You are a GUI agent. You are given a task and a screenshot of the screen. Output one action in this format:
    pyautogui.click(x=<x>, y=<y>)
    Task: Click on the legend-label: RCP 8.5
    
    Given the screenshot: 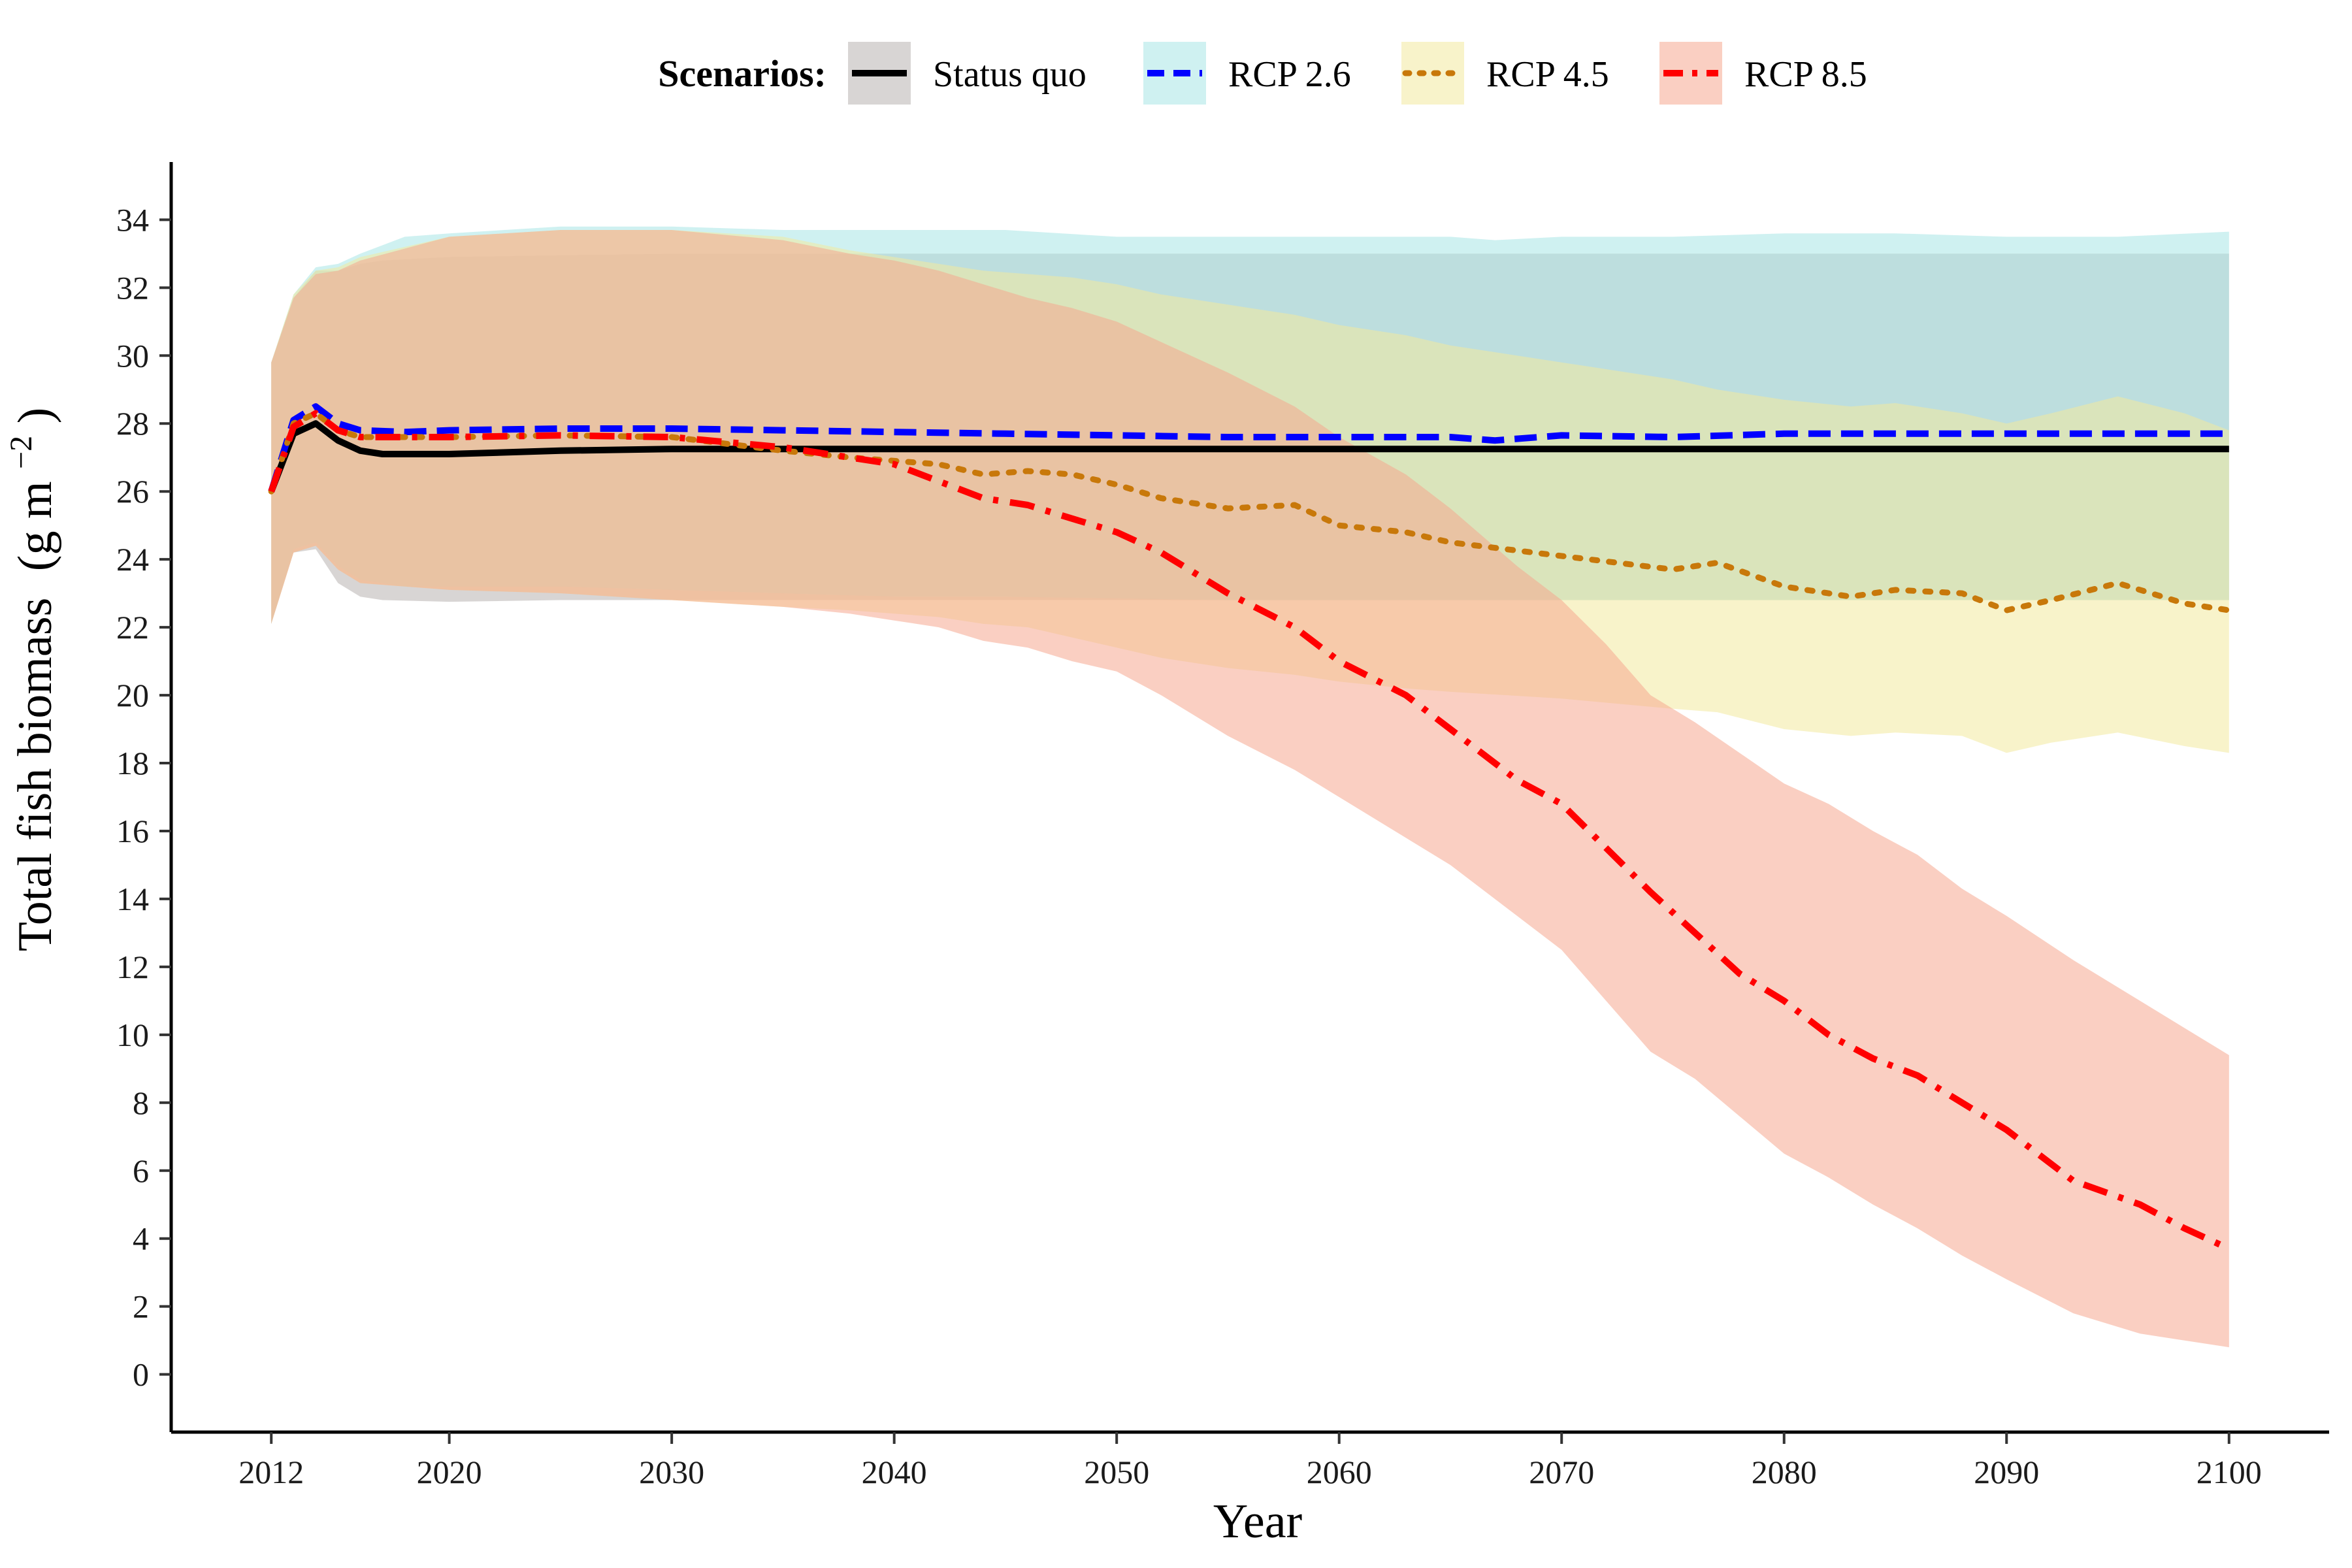 What is the action you would take?
    pyautogui.click(x=1805, y=74)
    